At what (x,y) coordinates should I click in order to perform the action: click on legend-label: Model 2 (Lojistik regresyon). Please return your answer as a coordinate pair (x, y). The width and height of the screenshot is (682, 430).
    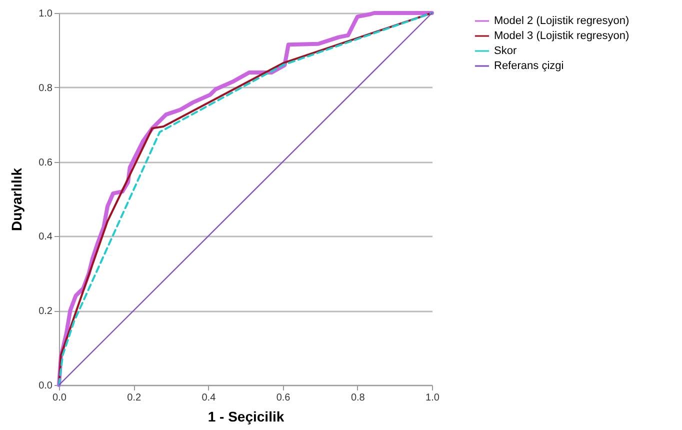
    Looking at the image, I should click on (562, 21).